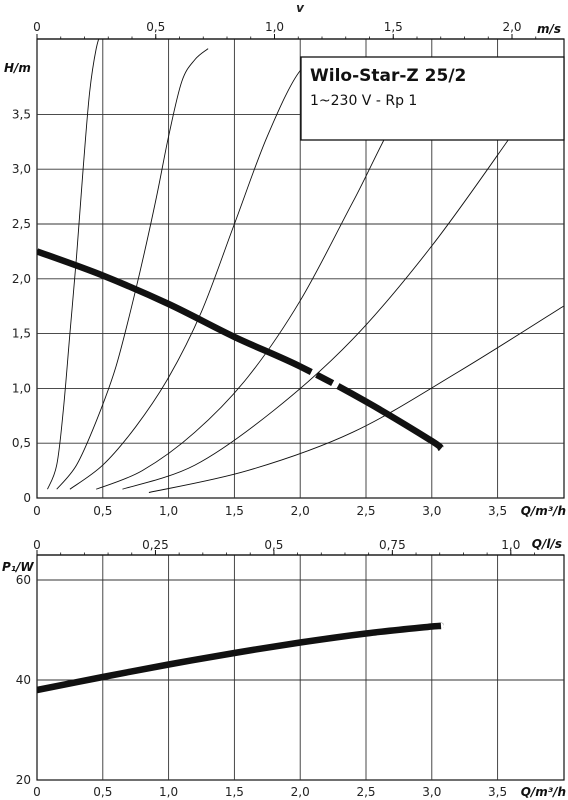  I want to click on power-series, so click(240, 658).